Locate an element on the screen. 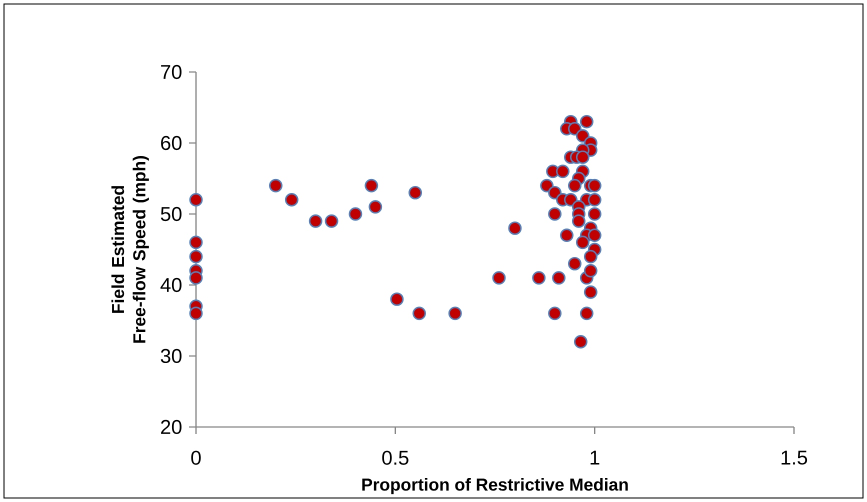 The width and height of the screenshot is (867, 502). x-tick-label: 0.5 is located at coordinates (395, 457).